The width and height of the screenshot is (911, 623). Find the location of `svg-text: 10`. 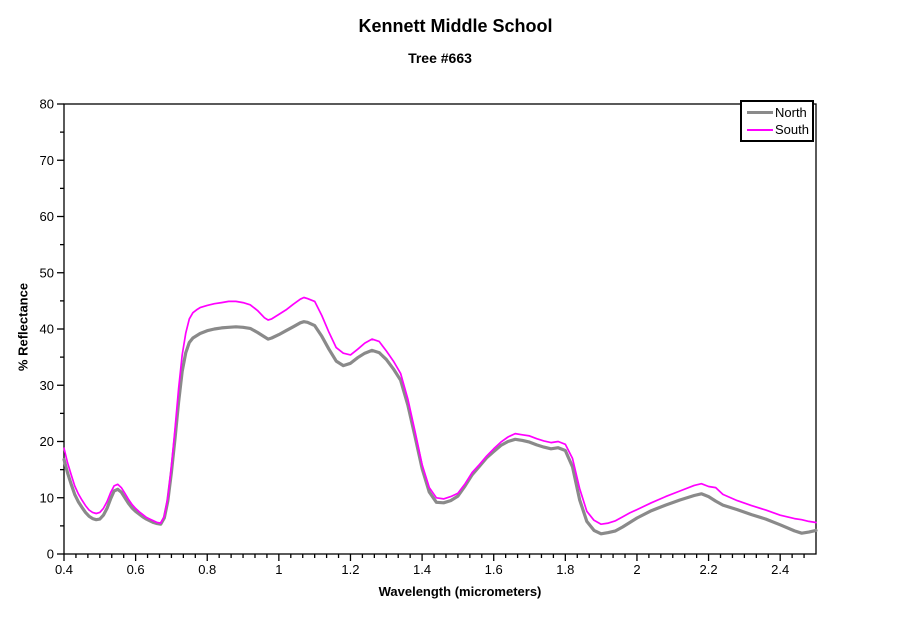

svg-text: 10 is located at coordinates (47, 497).